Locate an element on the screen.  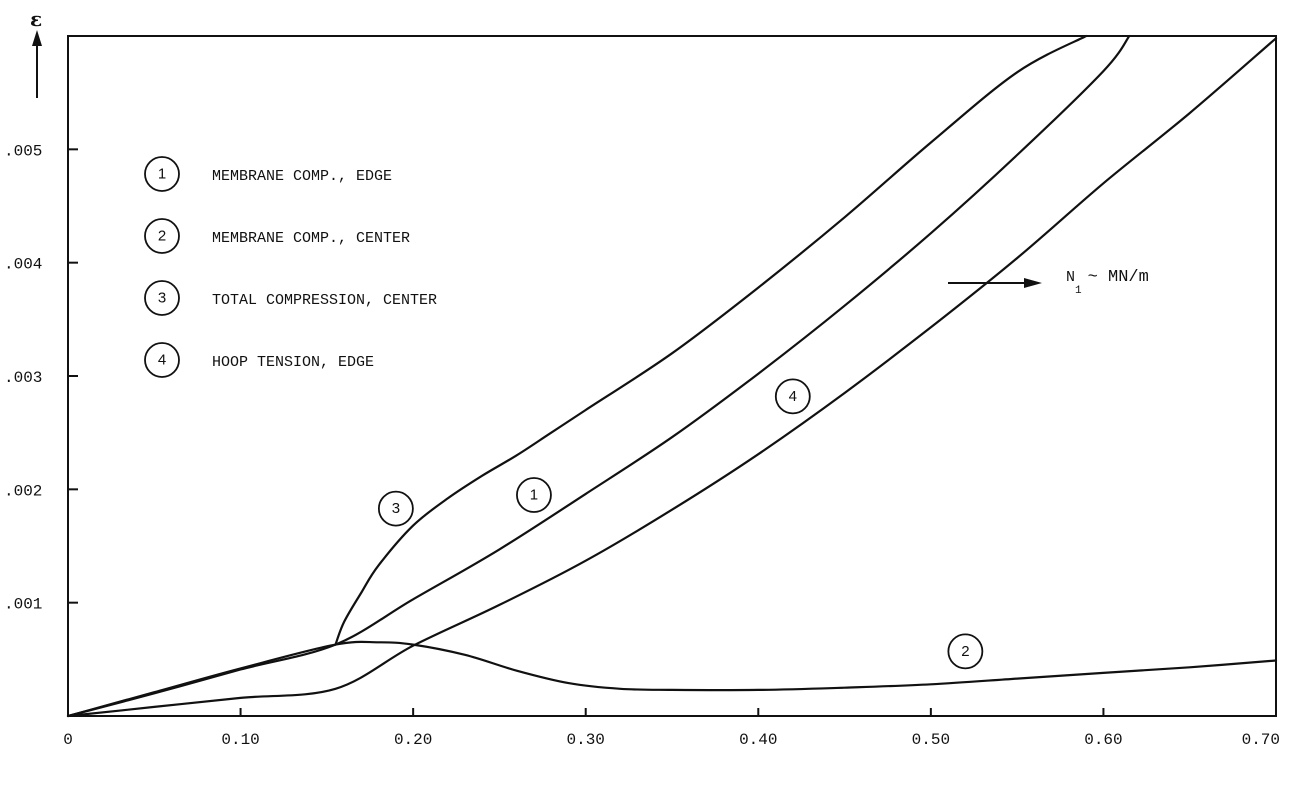
y-tick-labels: .001 .002 .003 .004 .005 is located at coordinates (41, 378).